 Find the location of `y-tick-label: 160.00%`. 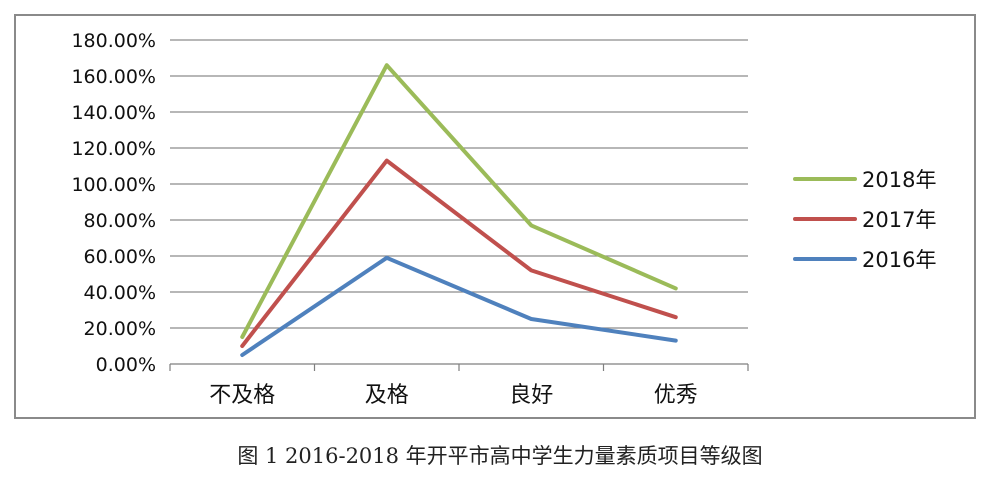

y-tick-label: 160.00% is located at coordinates (113, 77).